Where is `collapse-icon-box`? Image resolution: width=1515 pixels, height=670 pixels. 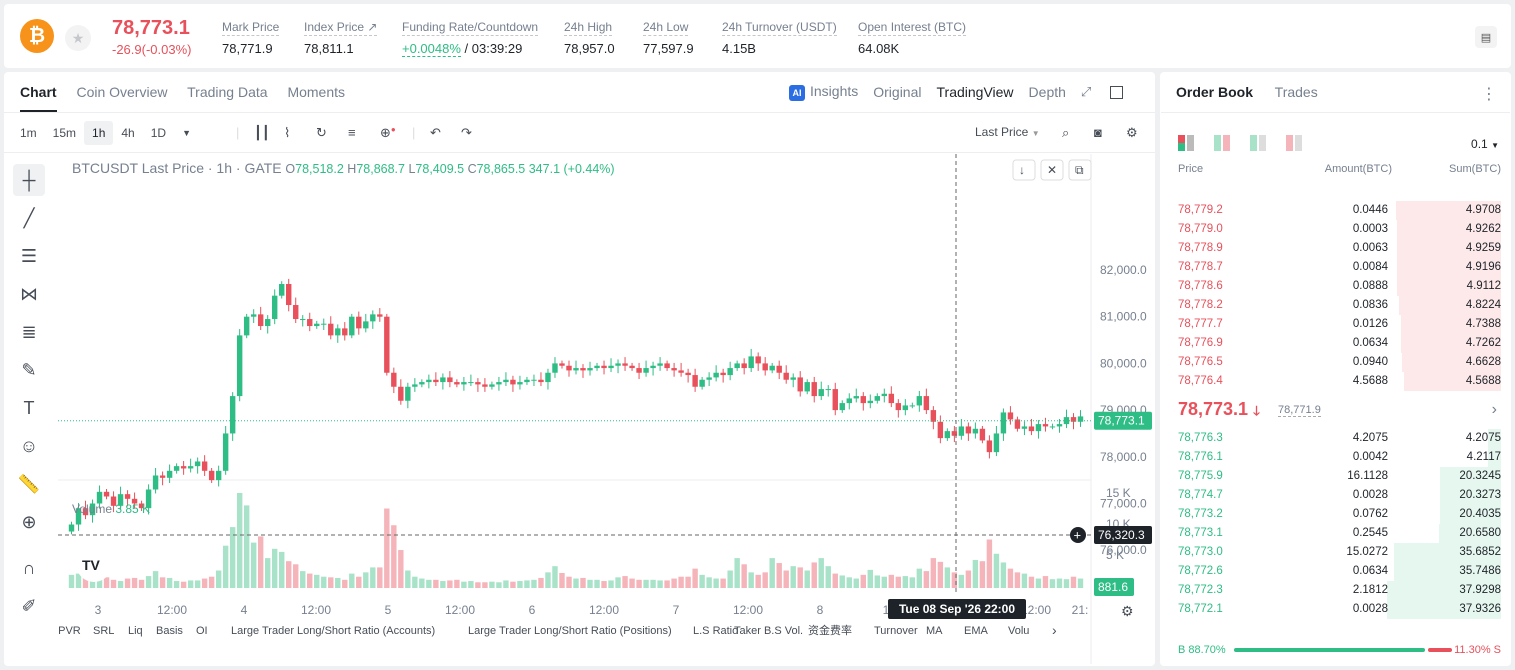 collapse-icon-box is located at coordinates (1052, 170).